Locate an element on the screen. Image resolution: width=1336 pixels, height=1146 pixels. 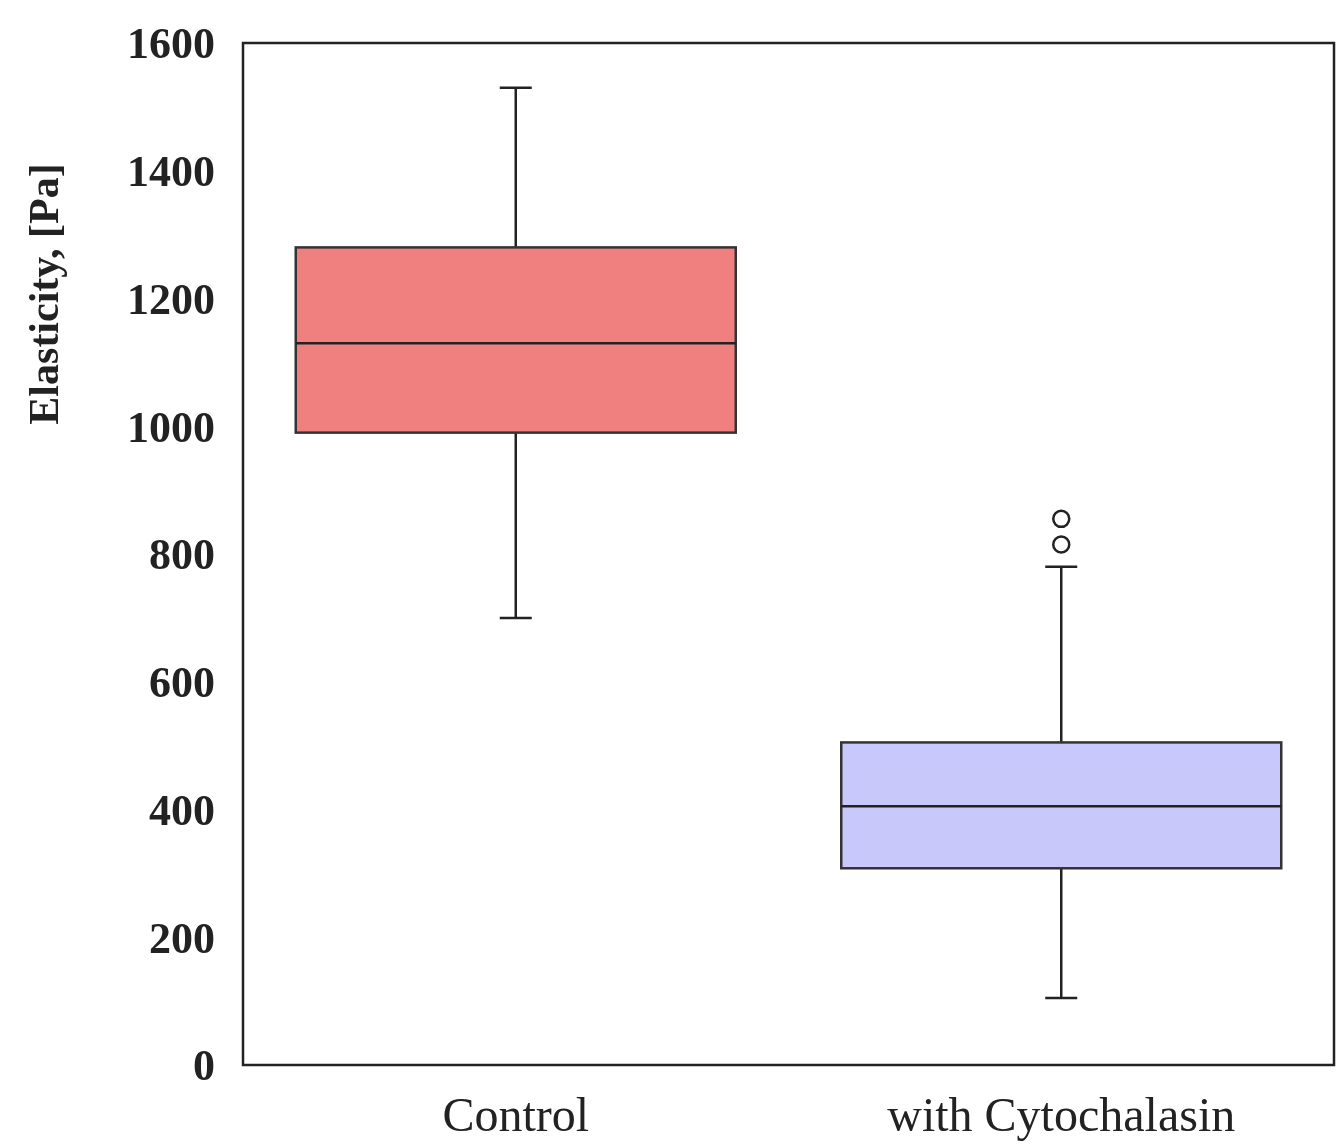
y-tick-label: 800 is located at coordinates (182, 555).